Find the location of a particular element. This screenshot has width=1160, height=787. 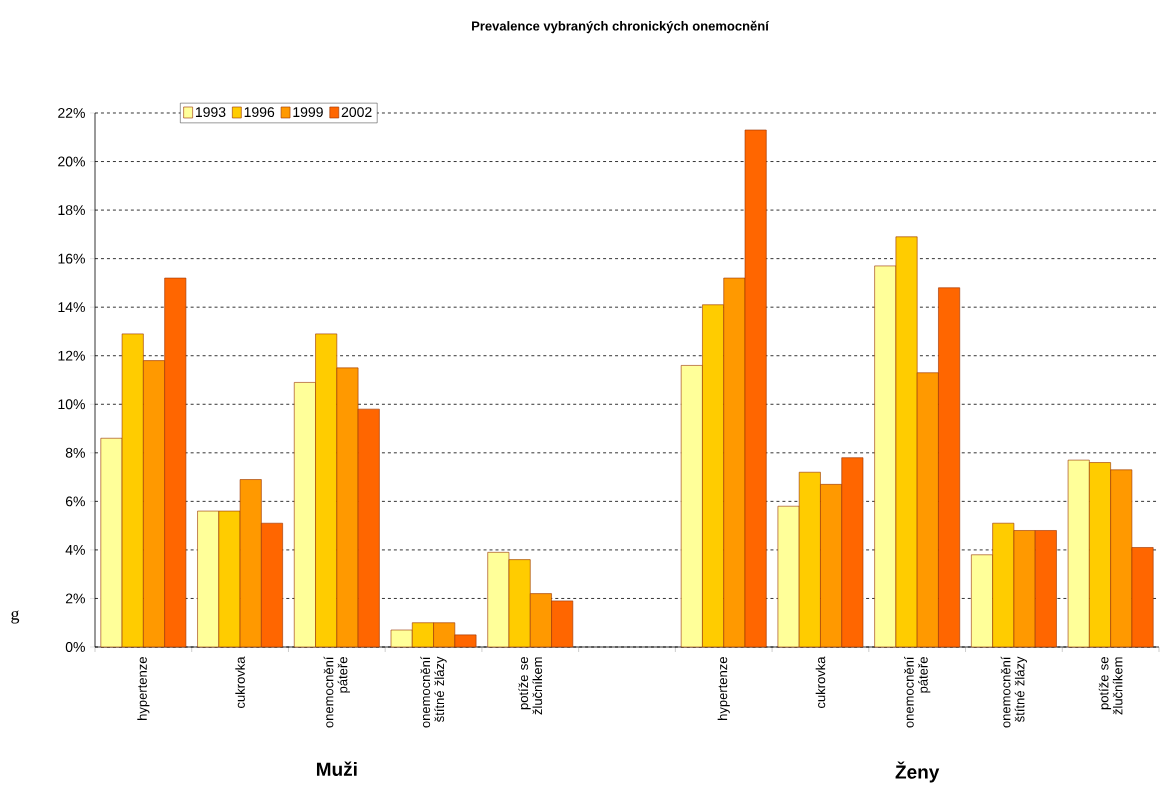

legend-label: 1993 is located at coordinates (210, 112).